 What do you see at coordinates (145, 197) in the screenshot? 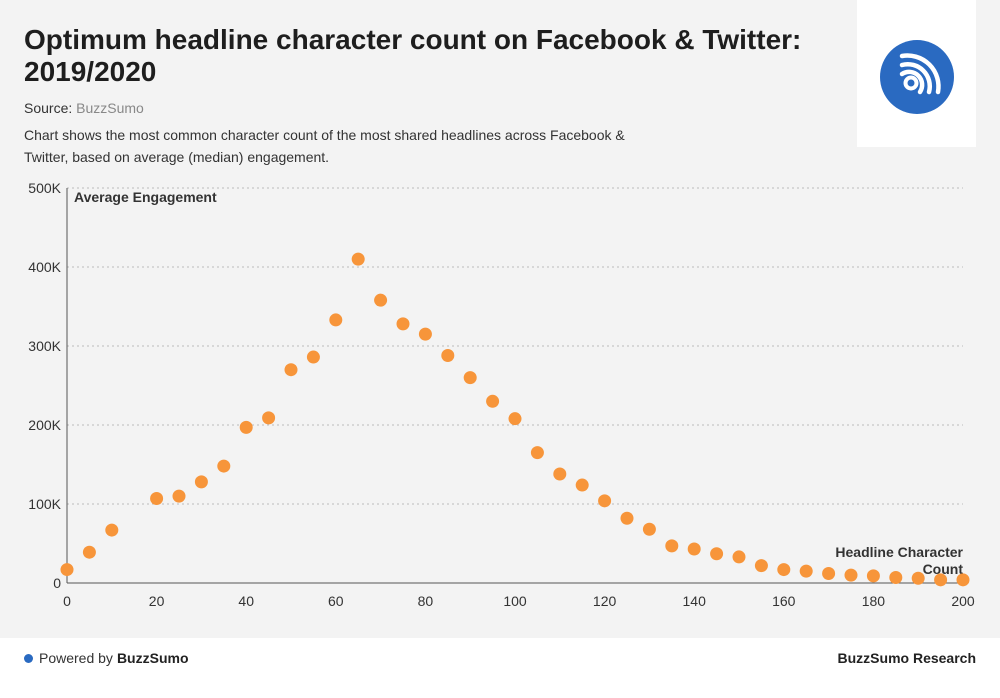
I see `y-axis-title: Average Engagement` at bounding box center [145, 197].